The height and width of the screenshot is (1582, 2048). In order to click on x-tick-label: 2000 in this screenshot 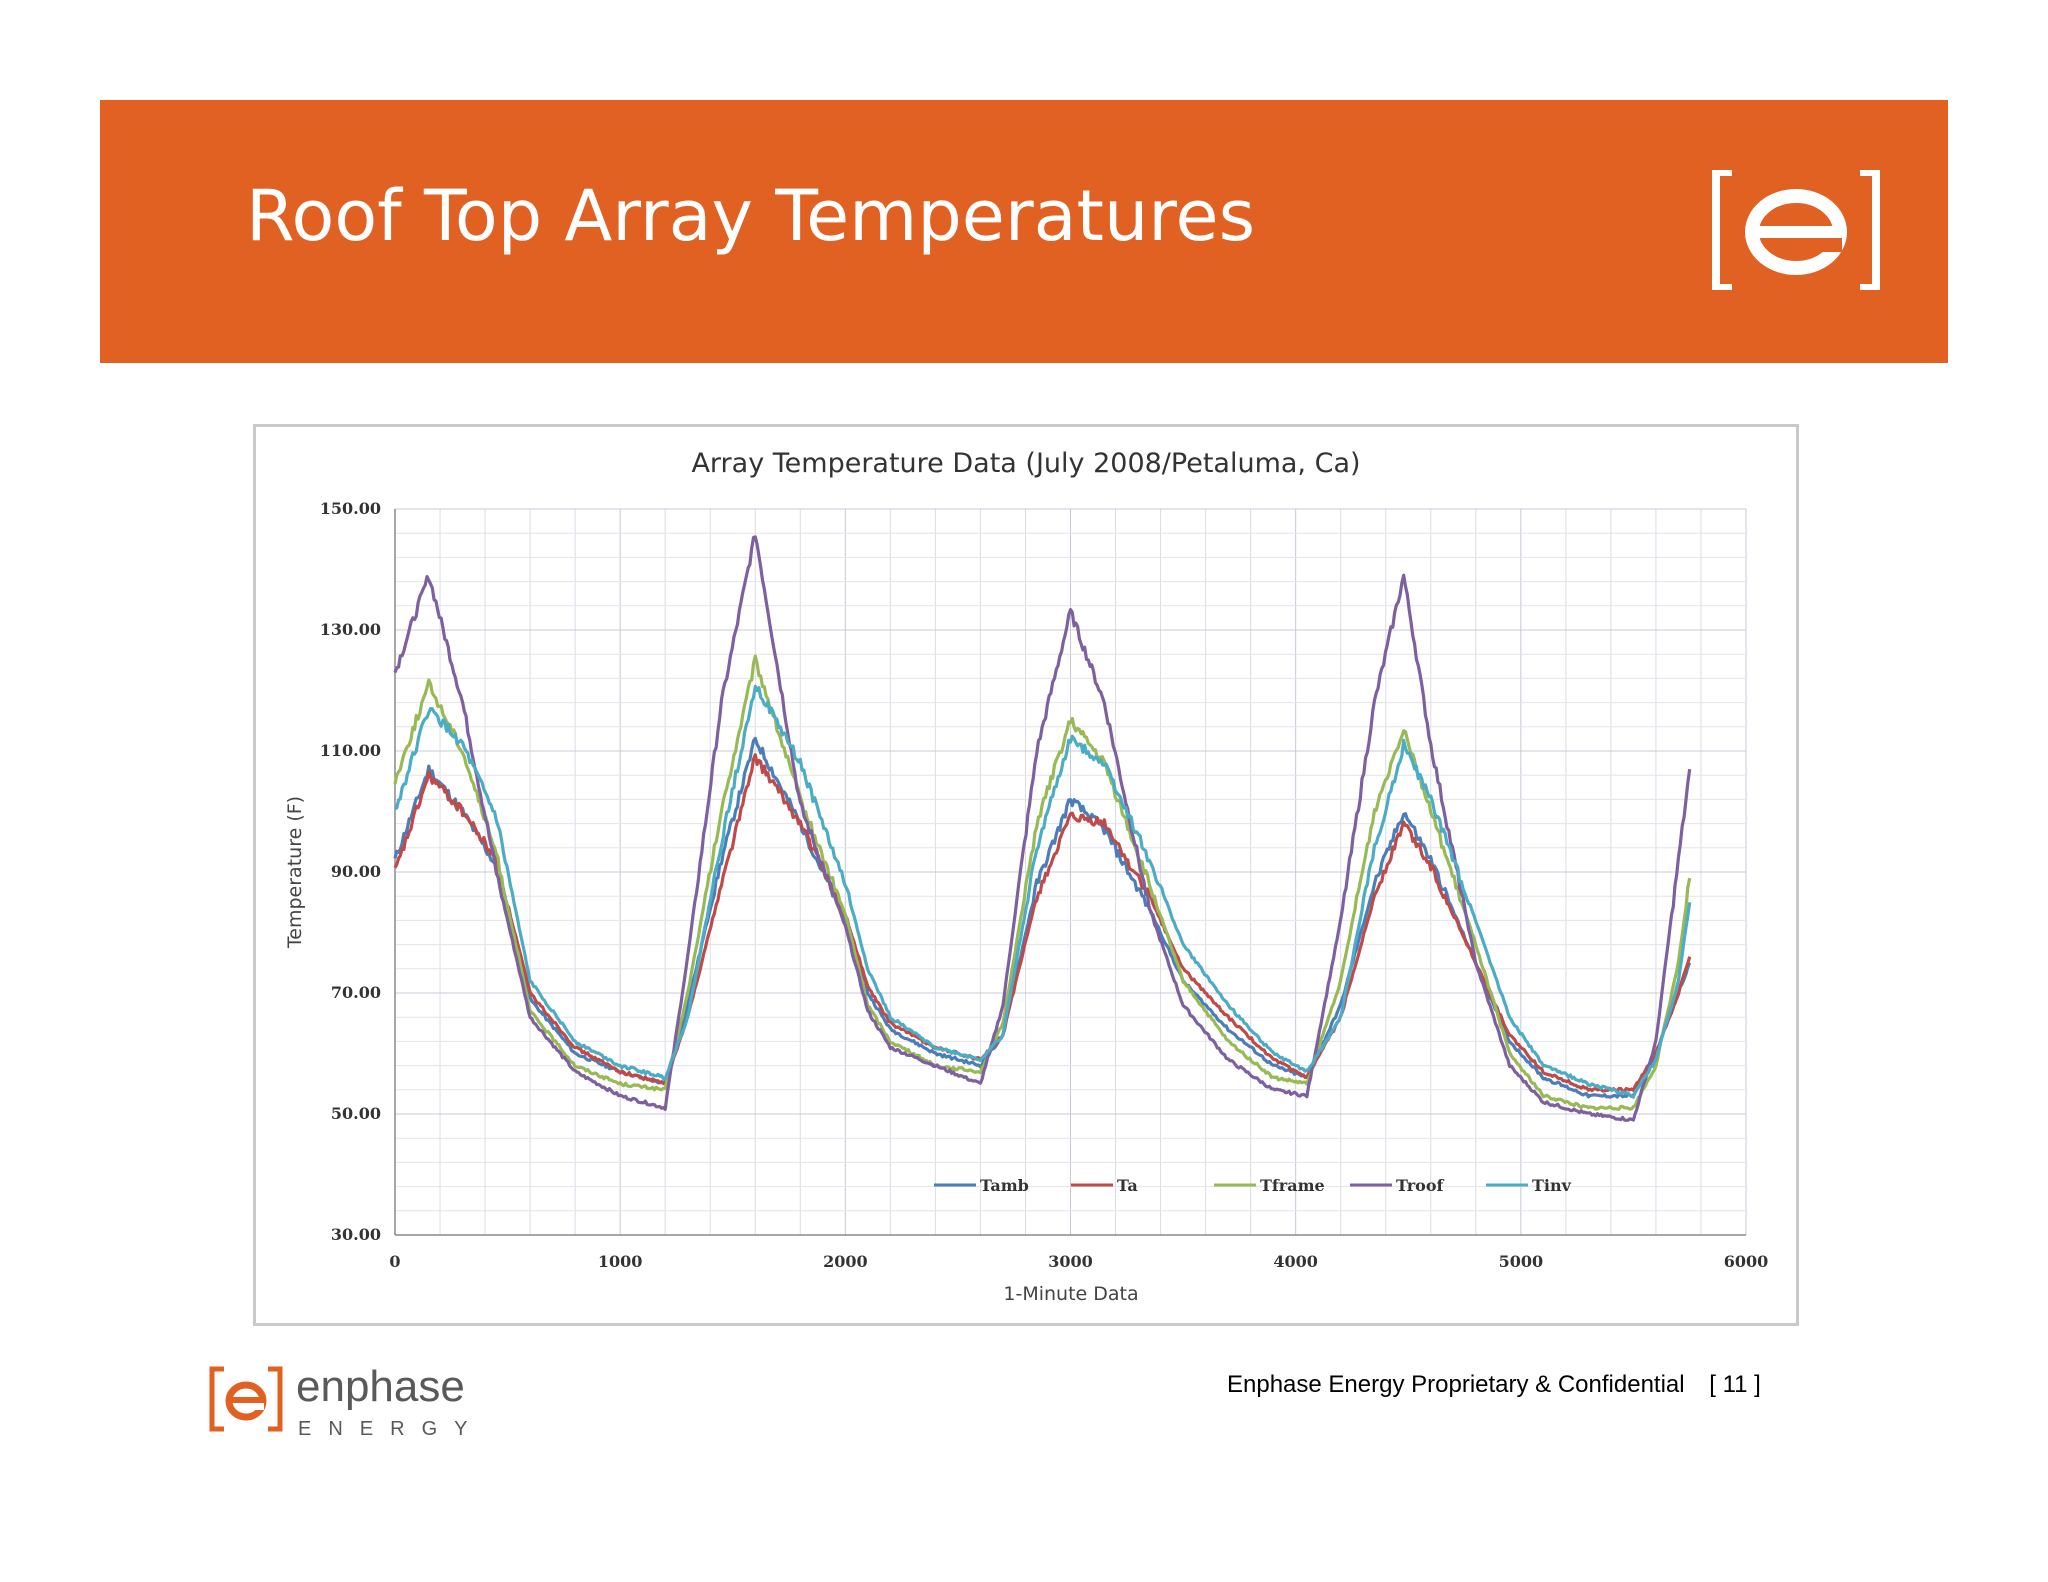, I will do `click(845, 1261)`.